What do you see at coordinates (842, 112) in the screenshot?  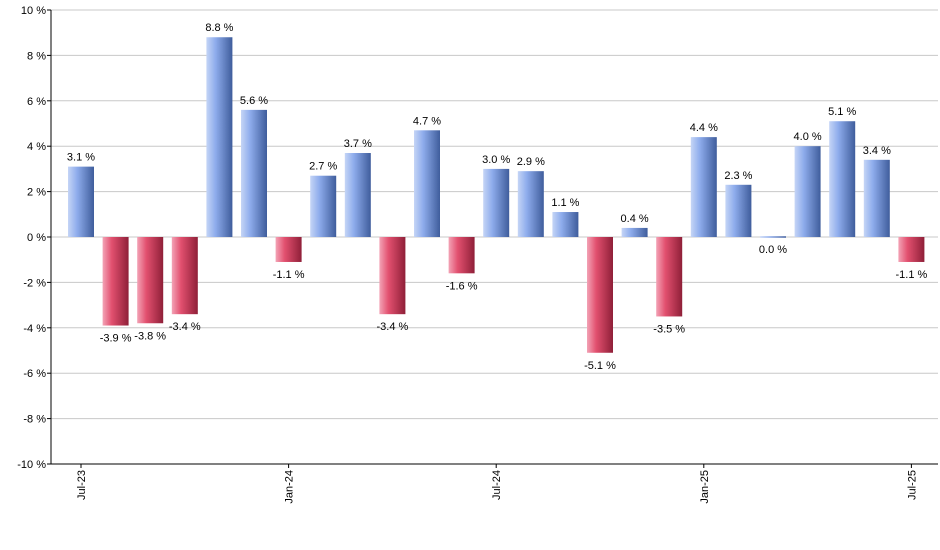 I see `data-label: 5.1 %` at bounding box center [842, 112].